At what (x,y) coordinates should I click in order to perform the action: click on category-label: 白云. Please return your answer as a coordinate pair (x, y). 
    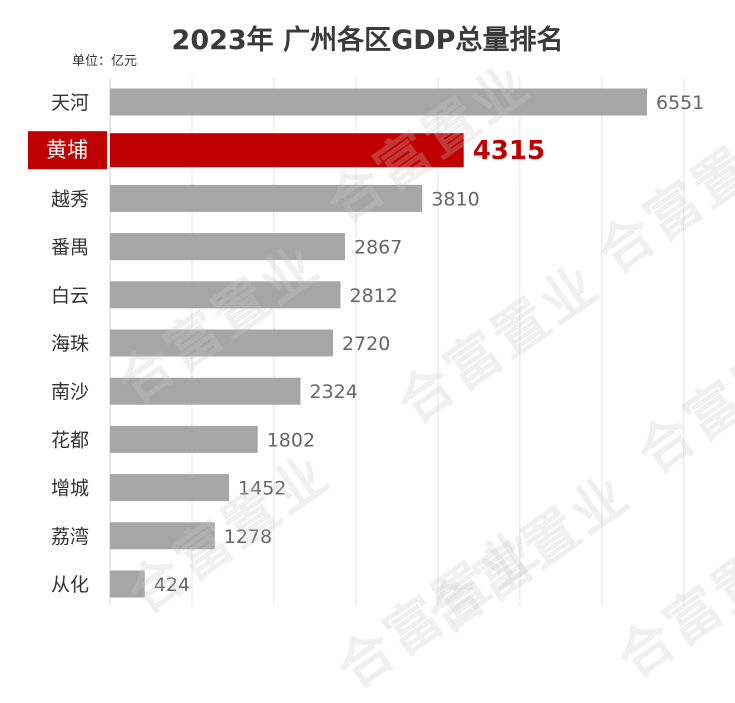
    Looking at the image, I should click on (70, 296).